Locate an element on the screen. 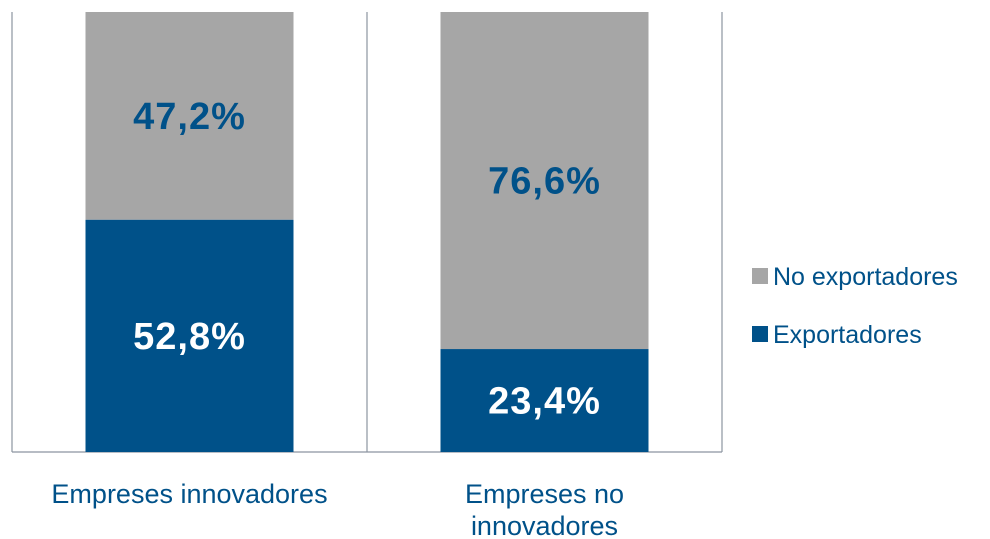  data-label-no-exportadores-2: 76,6% is located at coordinates (544, 182).